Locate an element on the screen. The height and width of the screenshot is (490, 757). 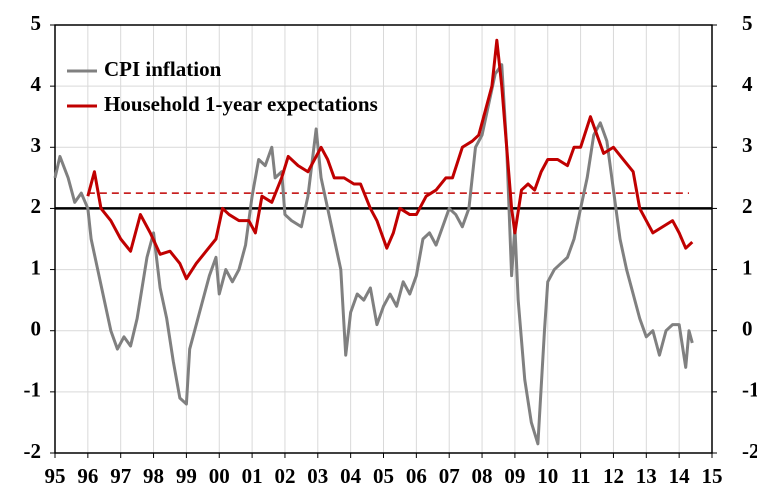
y-tick-label: -1 is located at coordinates (33, 390).